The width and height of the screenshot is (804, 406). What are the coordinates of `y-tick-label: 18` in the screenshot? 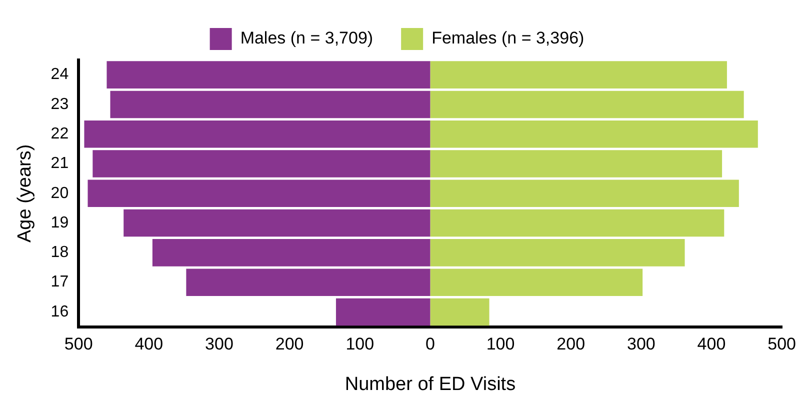 It's located at (59, 253).